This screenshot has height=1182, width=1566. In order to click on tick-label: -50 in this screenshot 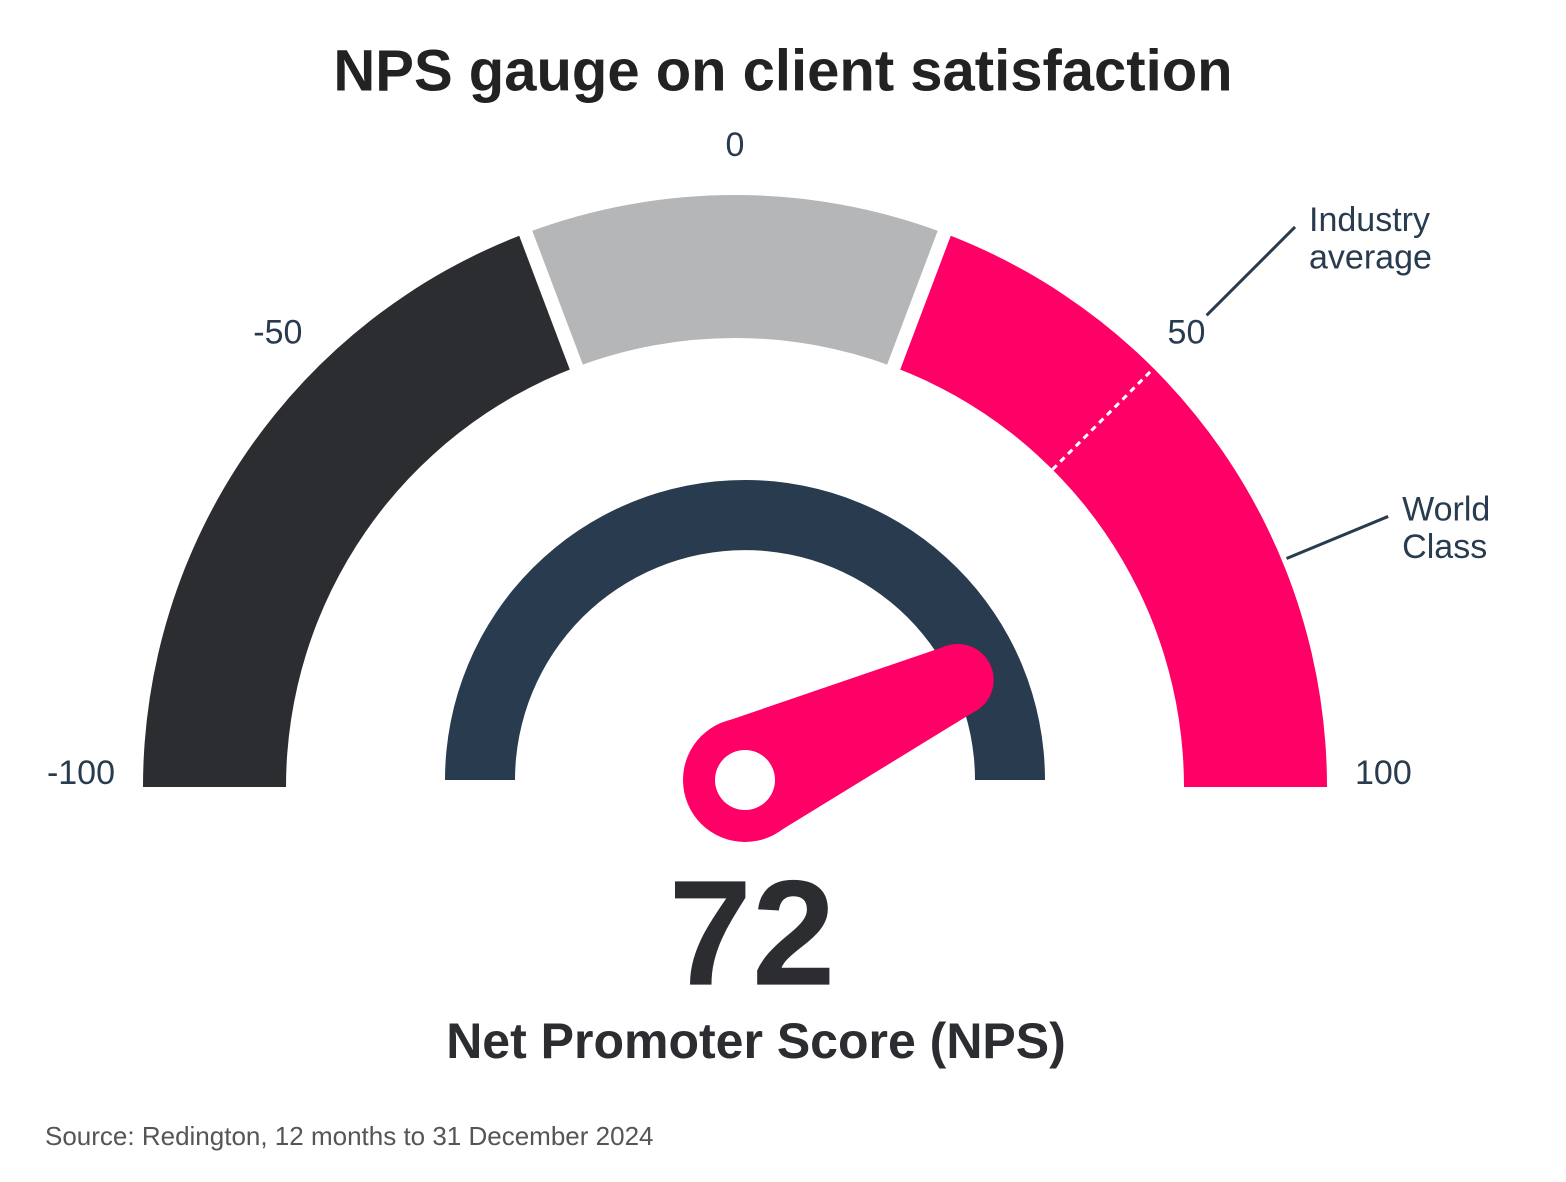, I will do `click(277, 332)`.